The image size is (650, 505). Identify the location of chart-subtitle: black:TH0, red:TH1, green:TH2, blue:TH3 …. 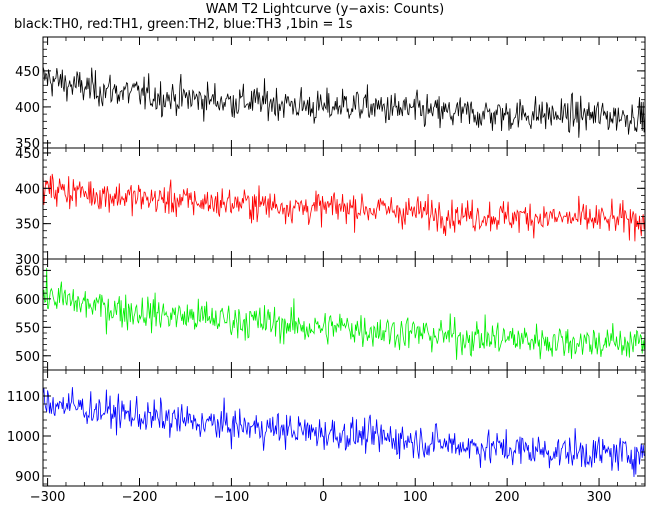
(183, 24).